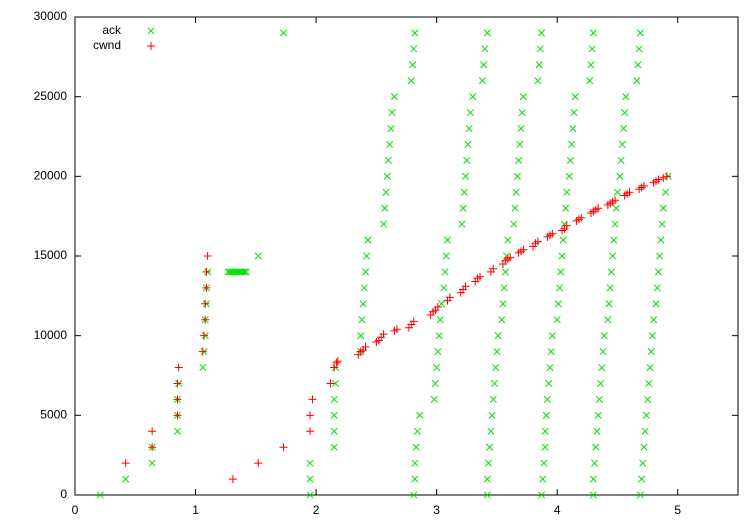  I want to click on x-tick-label: 1, so click(195, 510).